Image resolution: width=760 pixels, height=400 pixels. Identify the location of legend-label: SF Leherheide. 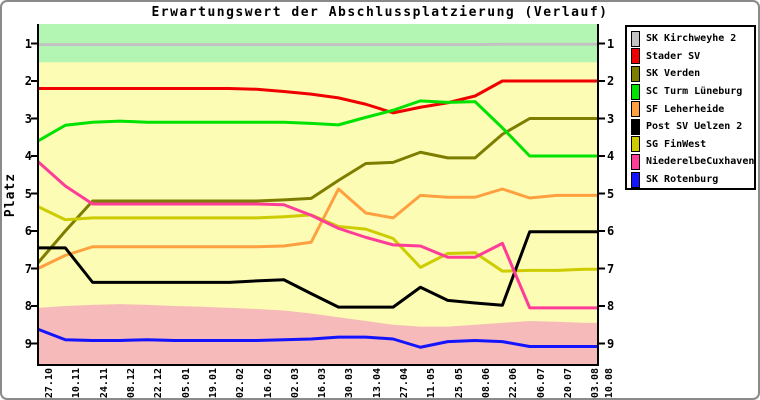
(685, 109).